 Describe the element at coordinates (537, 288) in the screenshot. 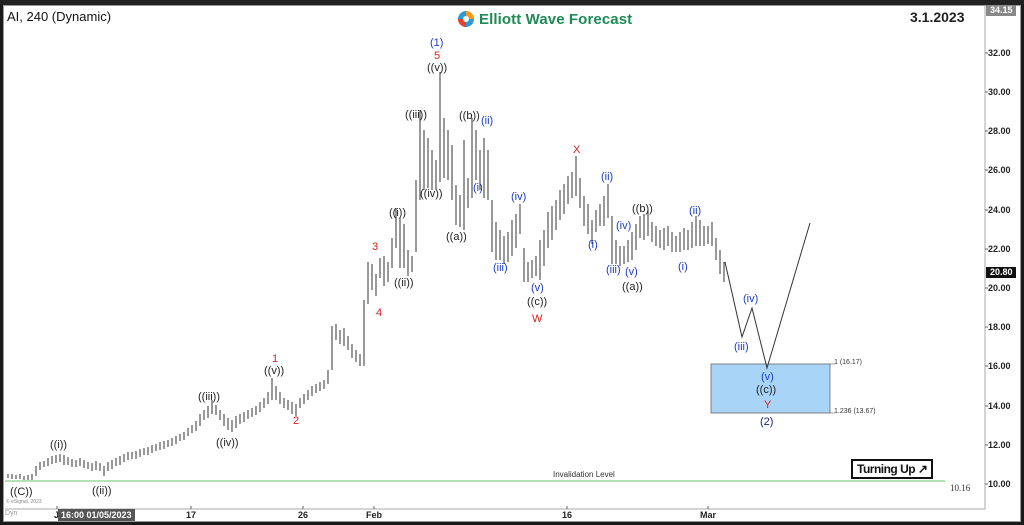

I see `wave-label-v-minor: (v)` at that location.